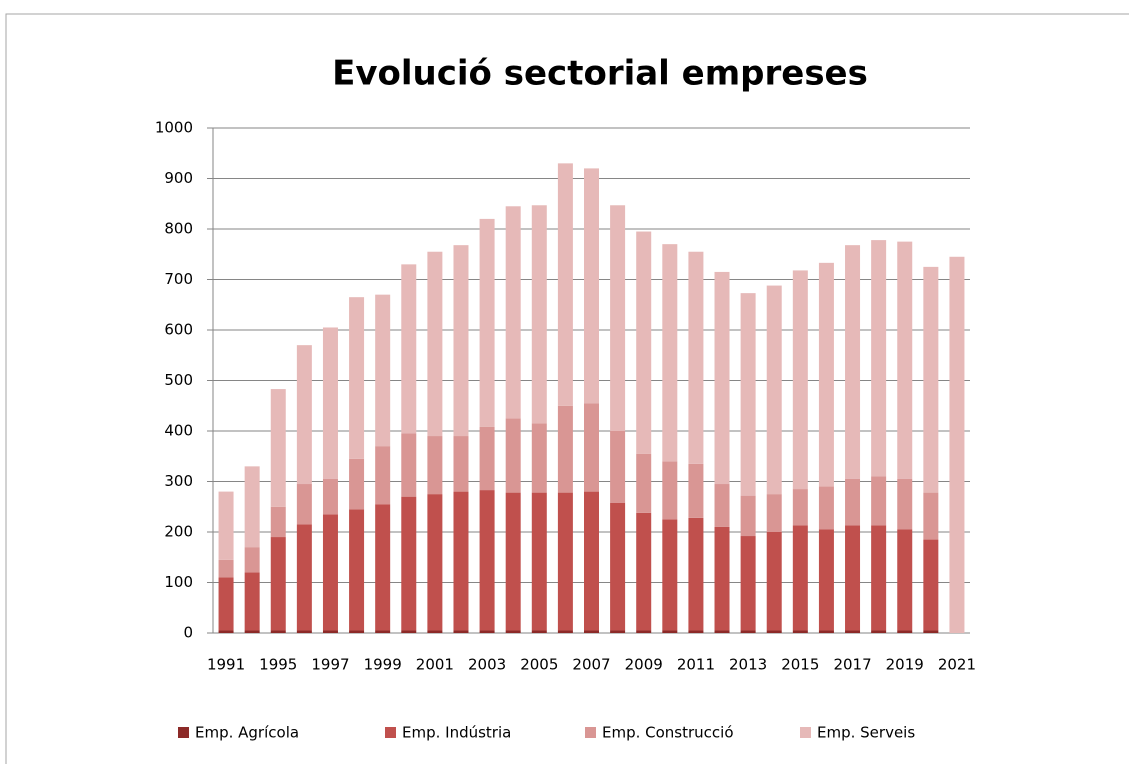  I want to click on x-tick-label: 2017, so click(852, 665).